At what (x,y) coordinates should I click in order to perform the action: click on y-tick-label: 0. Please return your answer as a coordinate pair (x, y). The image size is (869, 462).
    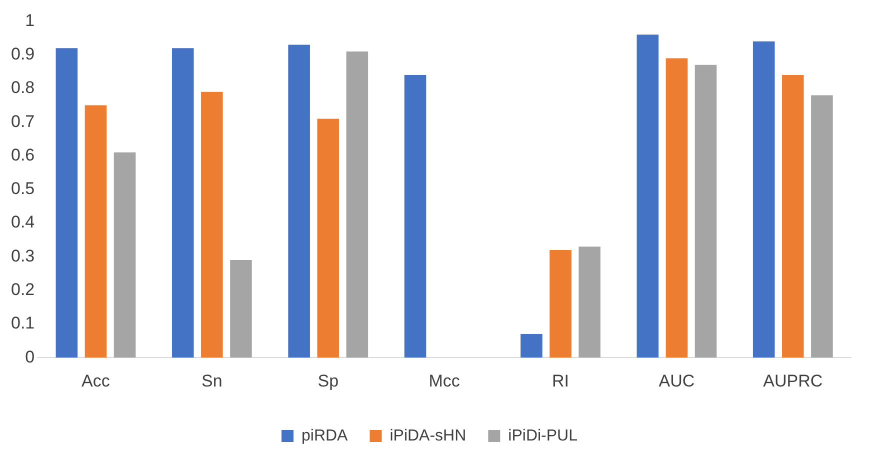
    Looking at the image, I should click on (30, 356).